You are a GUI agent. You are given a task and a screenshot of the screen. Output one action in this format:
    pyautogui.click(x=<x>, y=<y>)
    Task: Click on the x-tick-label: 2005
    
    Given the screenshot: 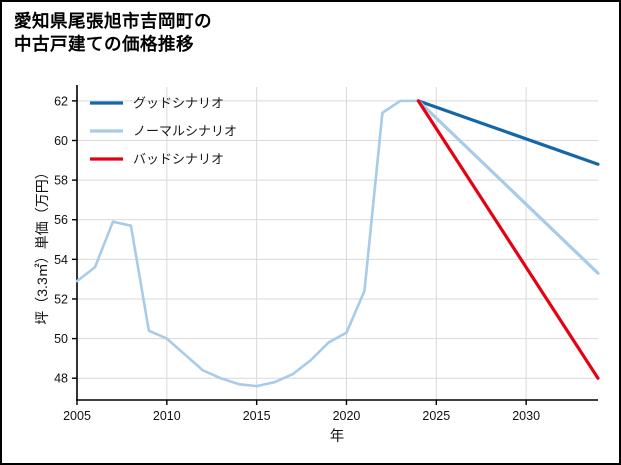 What is the action you would take?
    pyautogui.click(x=77, y=416)
    